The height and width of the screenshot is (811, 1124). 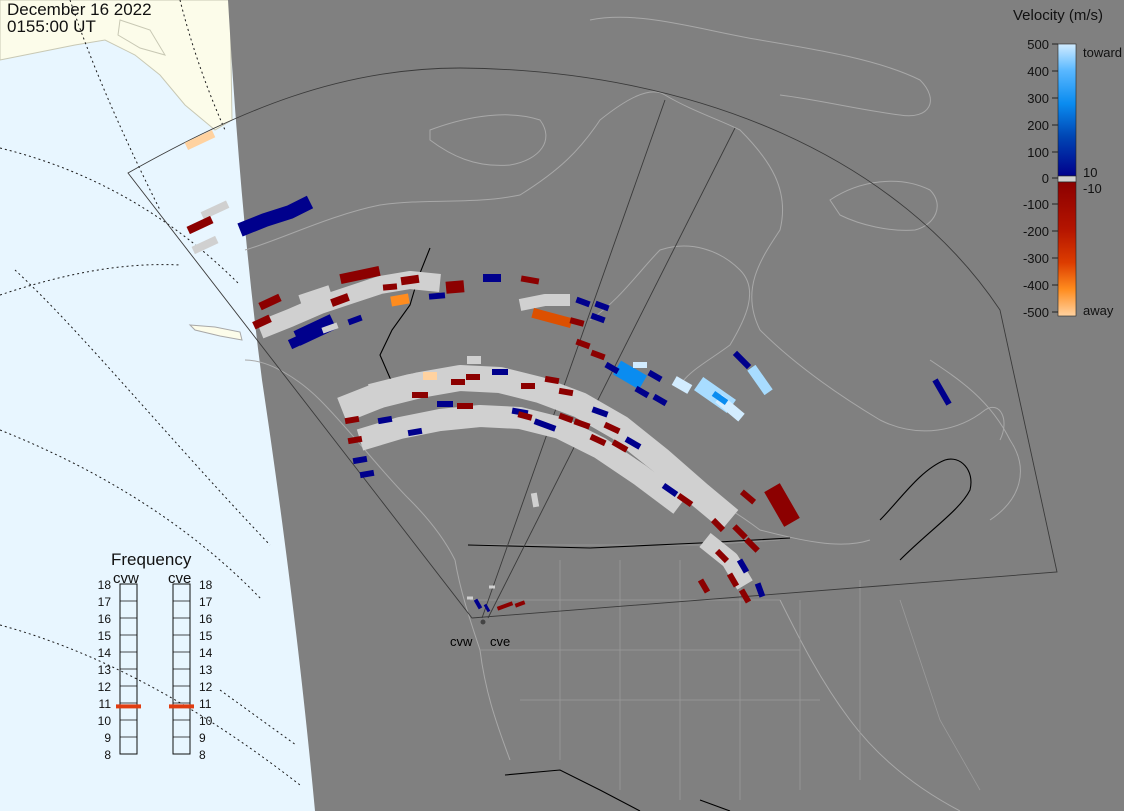 What do you see at coordinates (107, 738) in the screenshot?
I see `frequency-scale-label-left: 9` at bounding box center [107, 738].